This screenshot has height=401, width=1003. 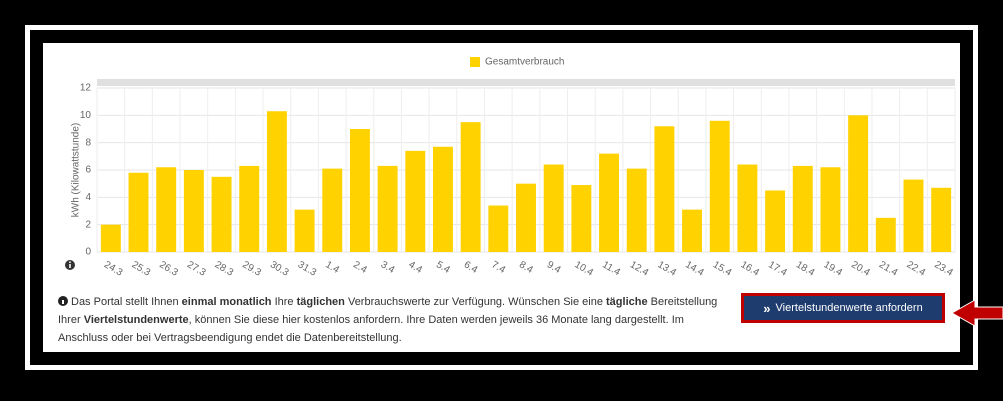 What do you see at coordinates (499, 267) in the screenshot?
I see `x-tick-label: 7.4` at bounding box center [499, 267].